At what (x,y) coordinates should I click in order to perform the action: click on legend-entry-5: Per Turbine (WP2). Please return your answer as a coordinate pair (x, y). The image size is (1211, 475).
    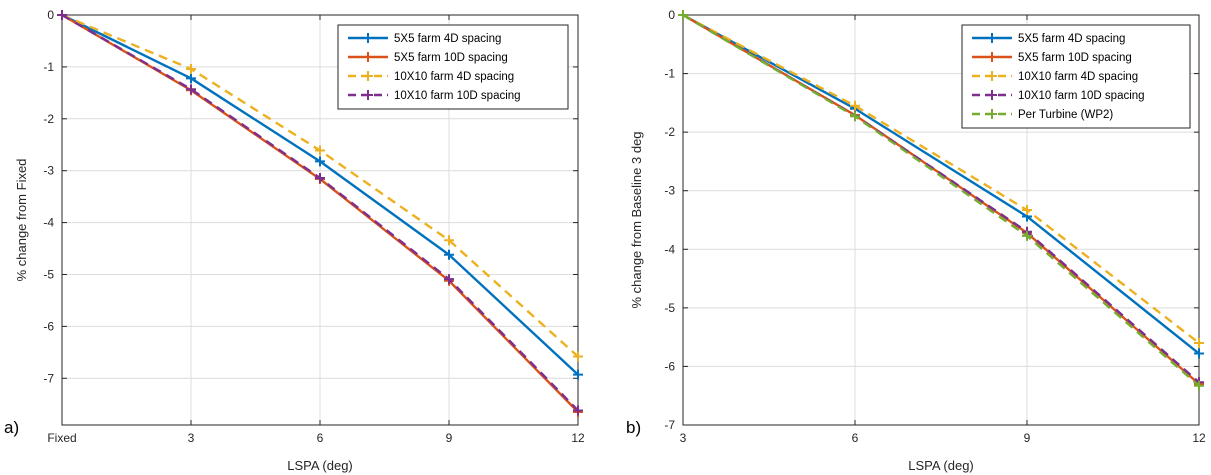
    Looking at the image, I should click on (1065, 115).